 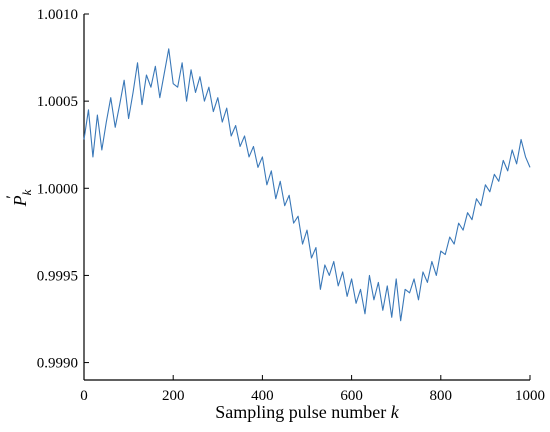 I want to click on y-tick-label: 1.0000, so click(x=57, y=189).